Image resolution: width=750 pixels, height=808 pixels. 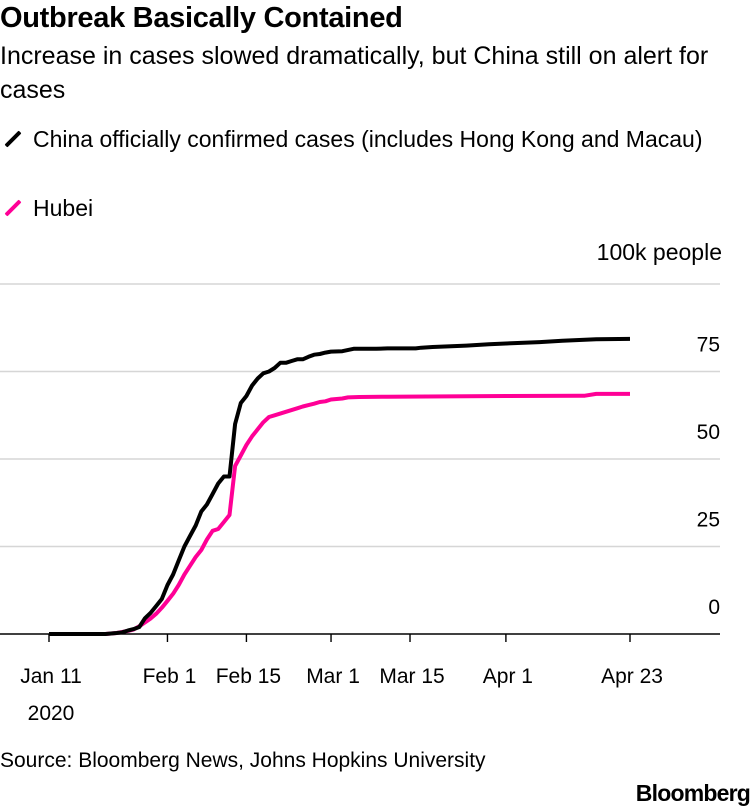 What do you see at coordinates (411, 676) in the screenshot?
I see `x-tick-label-4: Mar 15` at bounding box center [411, 676].